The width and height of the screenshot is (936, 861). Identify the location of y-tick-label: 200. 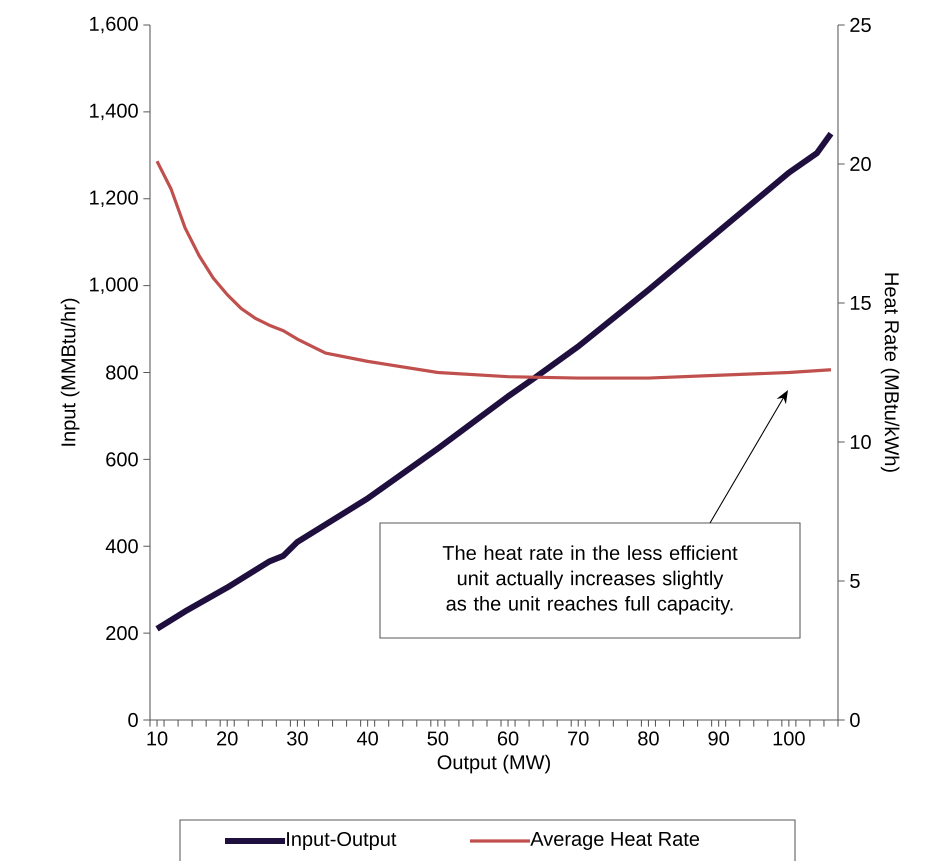
(122, 633).